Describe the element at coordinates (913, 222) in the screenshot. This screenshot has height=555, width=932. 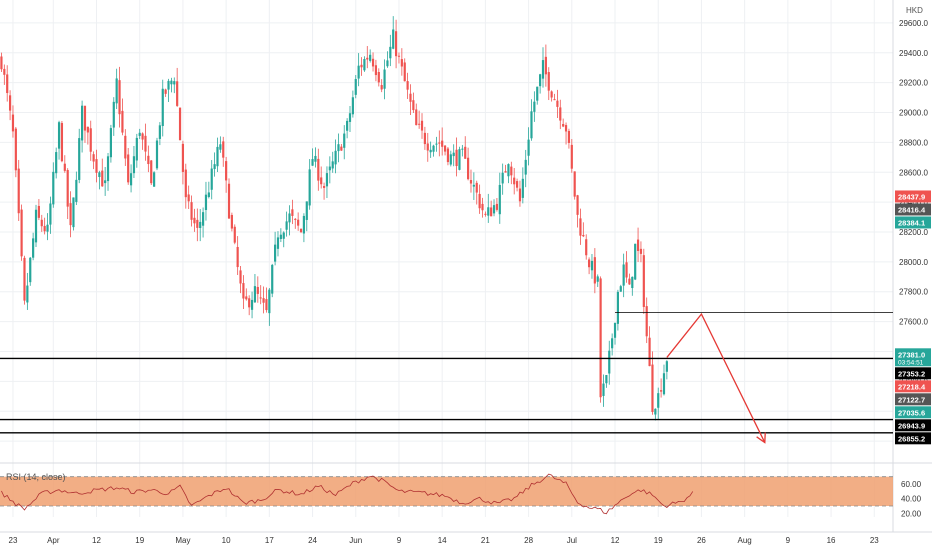
I see `price-tag: 28384.1` at that location.